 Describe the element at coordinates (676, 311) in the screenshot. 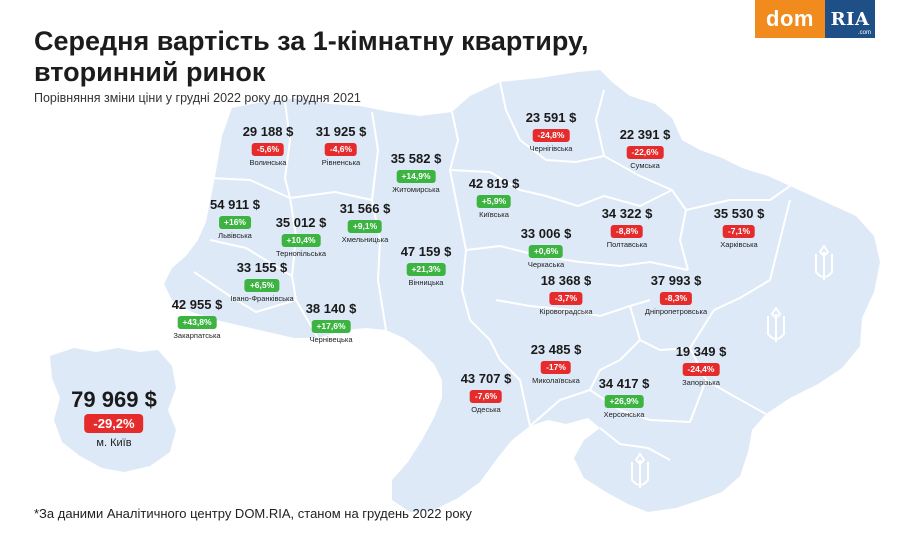

I see `region-name: Дніпропетровська` at that location.